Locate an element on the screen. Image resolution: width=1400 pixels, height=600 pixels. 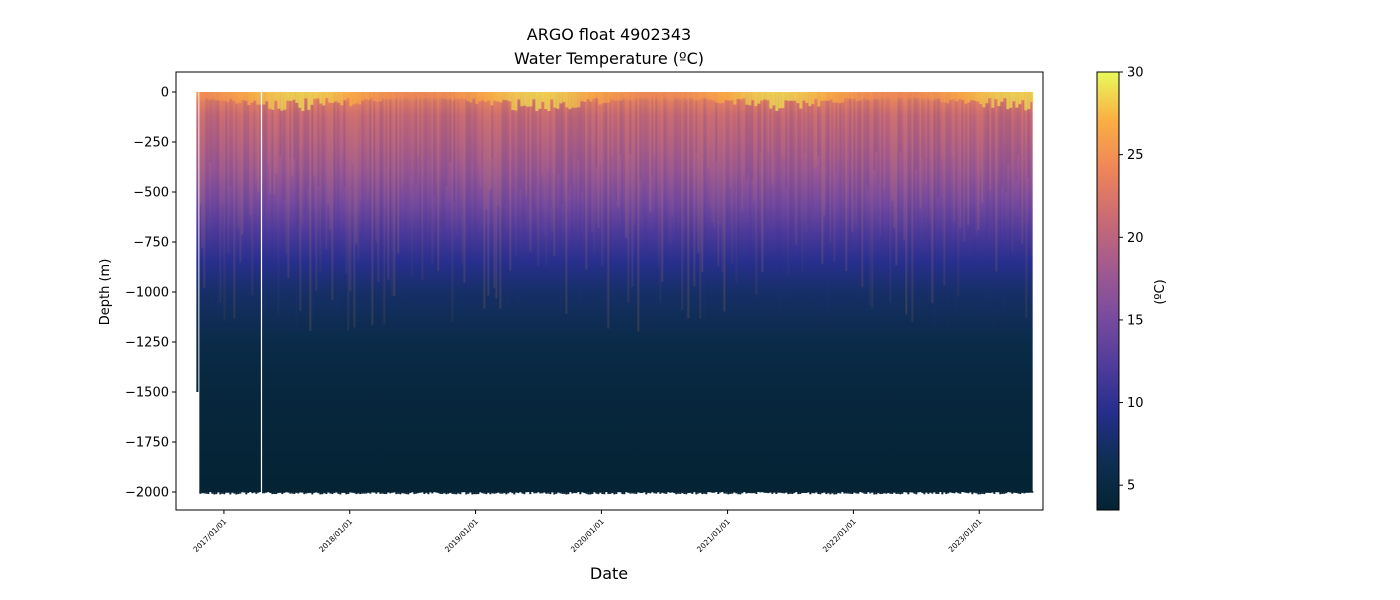
y-tick-label: −1750 is located at coordinates (147, 443).